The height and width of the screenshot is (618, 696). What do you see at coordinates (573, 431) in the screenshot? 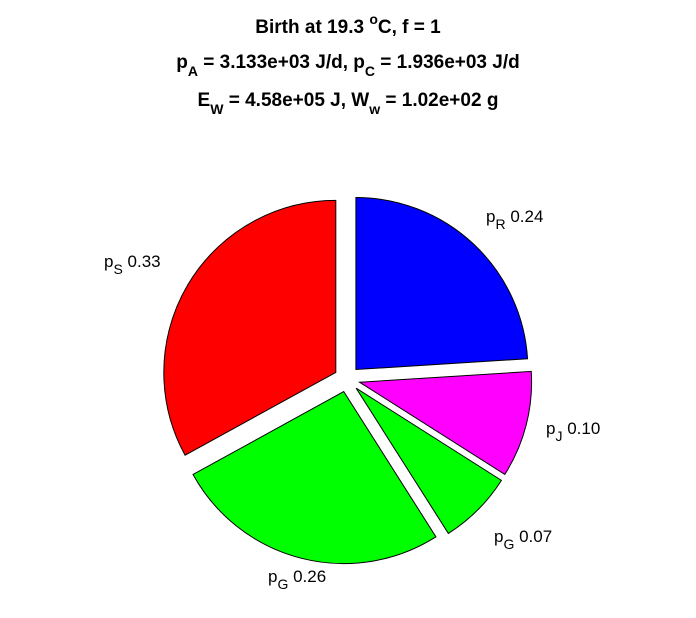
I see `slice-label-pJ-0.10: pJ 0.10` at bounding box center [573, 431].